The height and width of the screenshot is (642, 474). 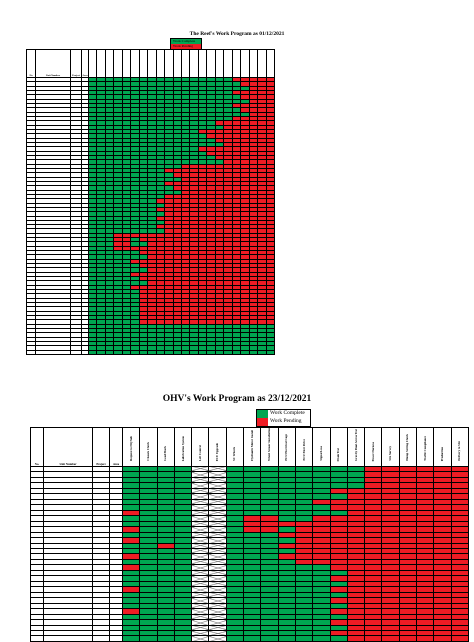 What do you see at coordinates (37, 447) in the screenshot?
I see `ohv-header-no: No.` at bounding box center [37, 447].